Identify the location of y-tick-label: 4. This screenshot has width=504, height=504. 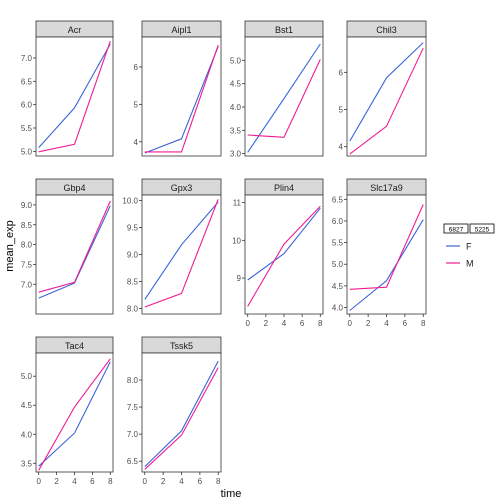
(341, 147).